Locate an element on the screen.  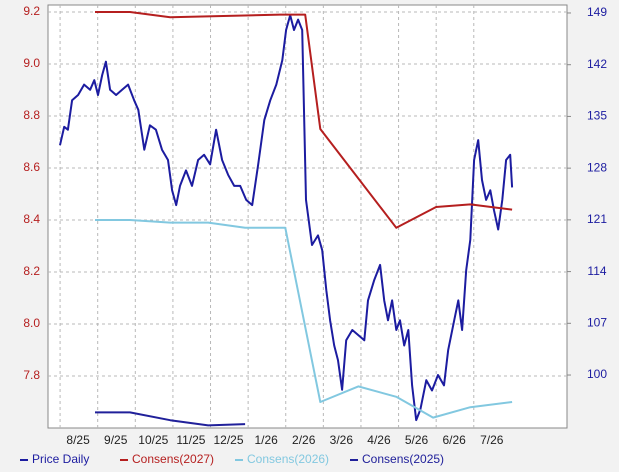
y2-tick-label: 149 is located at coordinates (597, 12).